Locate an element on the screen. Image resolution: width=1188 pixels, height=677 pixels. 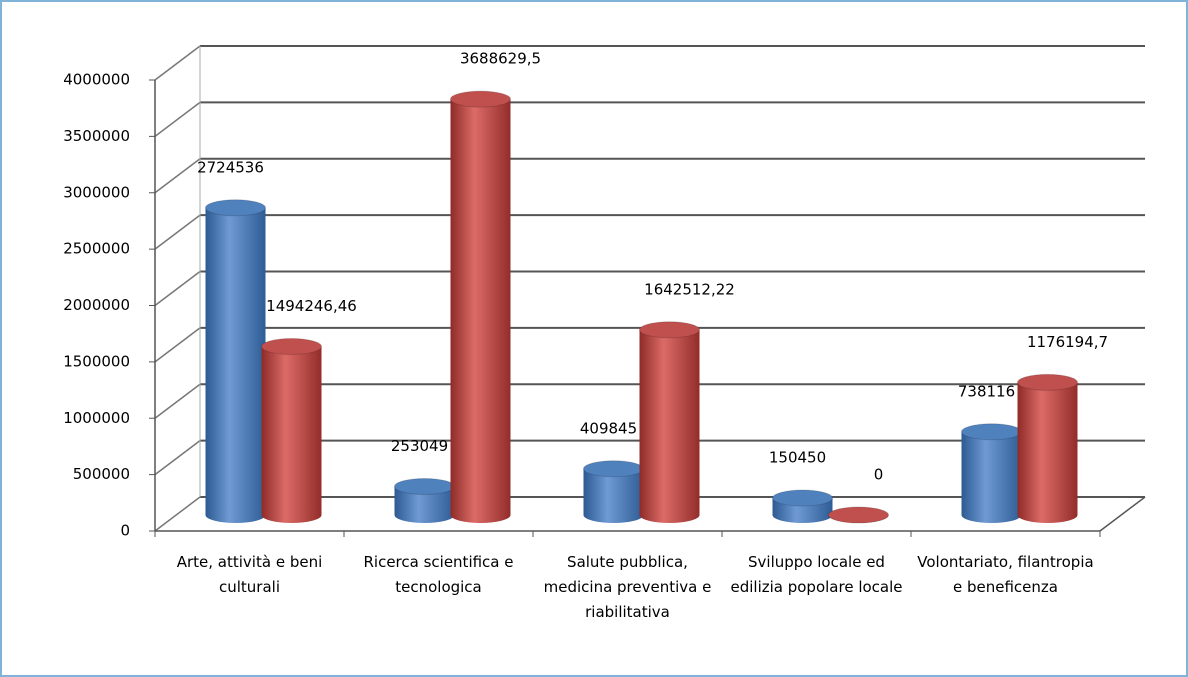
data-label: 738116 is located at coordinates (986, 391).